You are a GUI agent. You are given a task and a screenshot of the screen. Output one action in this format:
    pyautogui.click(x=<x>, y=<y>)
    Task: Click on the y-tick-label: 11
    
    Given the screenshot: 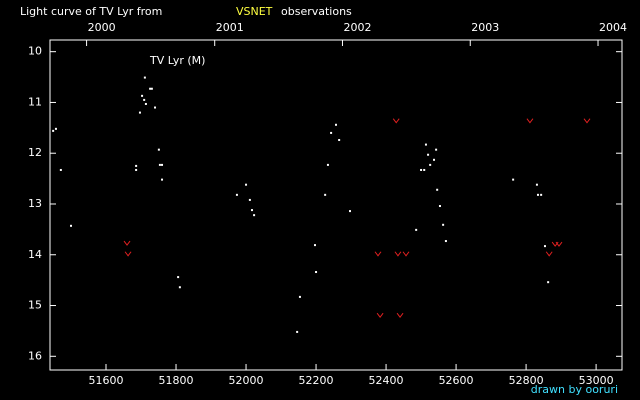 What is the action you would take?
    pyautogui.click(x=35, y=101)
    